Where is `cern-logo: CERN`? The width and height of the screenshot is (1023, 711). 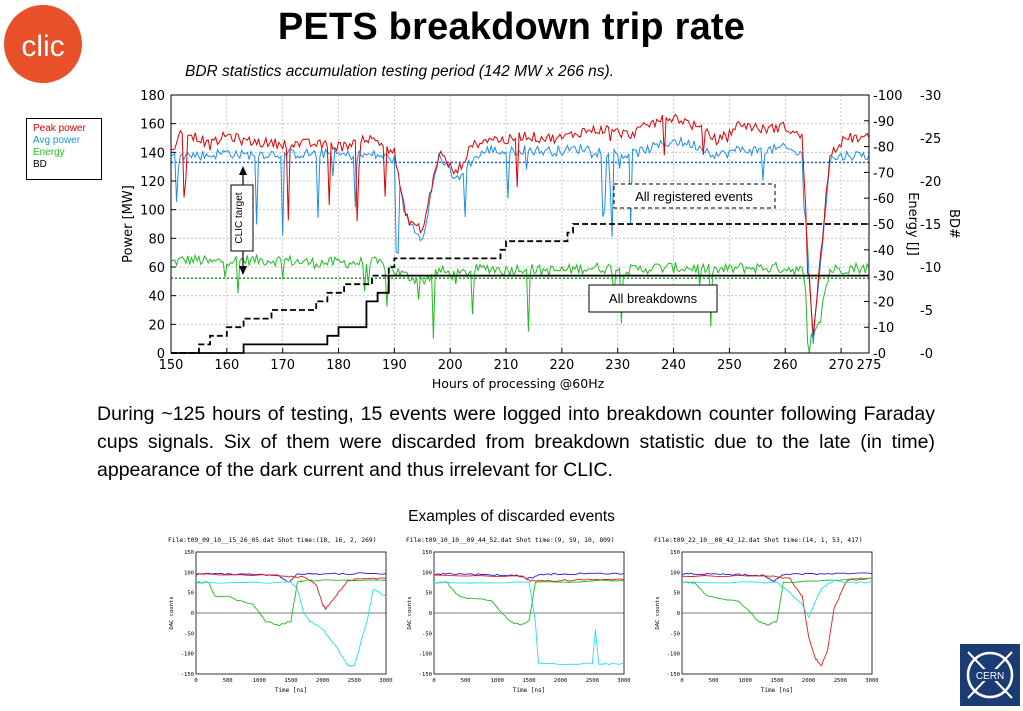
cern-logo: CERN is located at coordinates (990, 675).